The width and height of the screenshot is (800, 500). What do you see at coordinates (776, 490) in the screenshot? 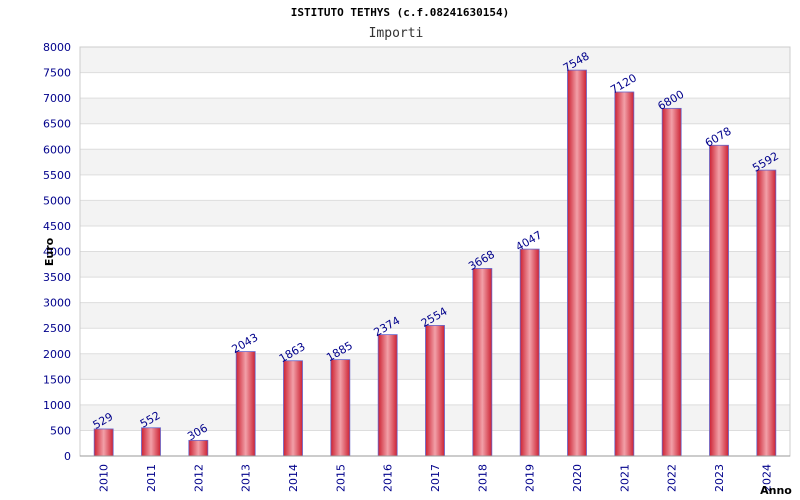
I see `x-axis-label: Anno` at bounding box center [776, 490].